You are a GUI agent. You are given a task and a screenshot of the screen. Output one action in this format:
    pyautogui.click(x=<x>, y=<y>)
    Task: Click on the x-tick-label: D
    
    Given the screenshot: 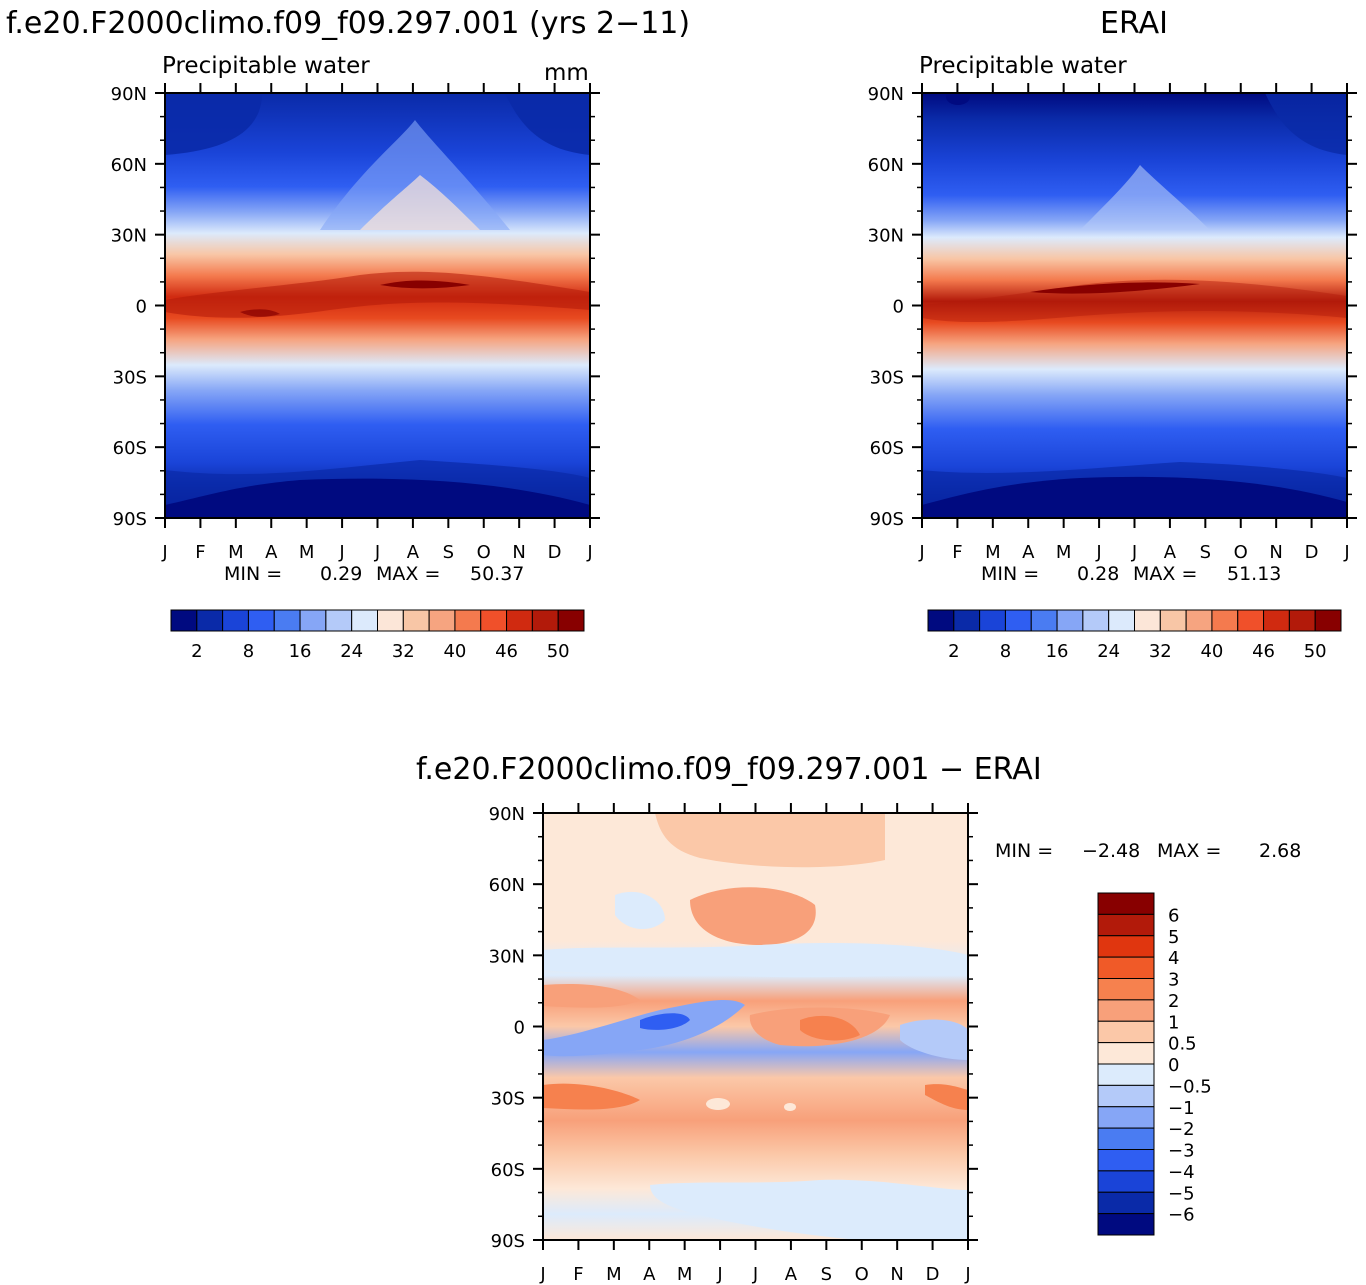 What is the action you would take?
    pyautogui.click(x=933, y=1274)
    